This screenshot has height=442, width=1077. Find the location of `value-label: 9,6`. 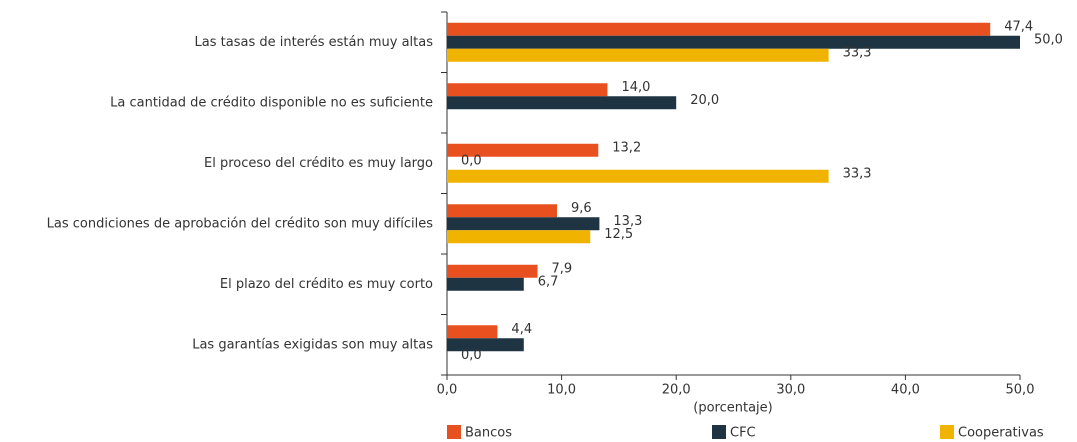

value-label: 9,6 is located at coordinates (581, 208).